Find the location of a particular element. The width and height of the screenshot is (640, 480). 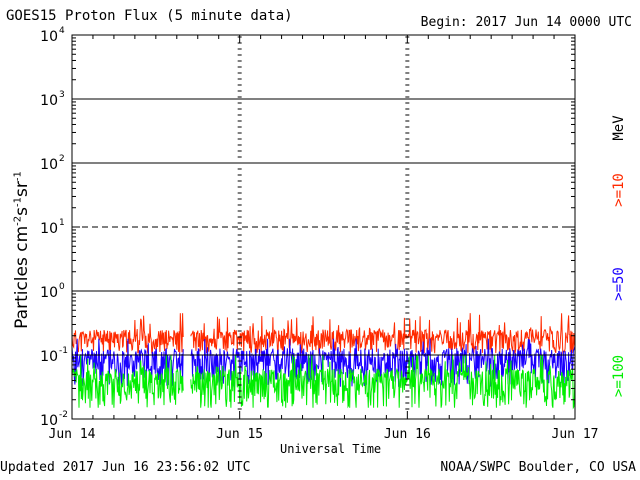

y-axis-label-exp1: -2 is located at coordinates (18, 220).